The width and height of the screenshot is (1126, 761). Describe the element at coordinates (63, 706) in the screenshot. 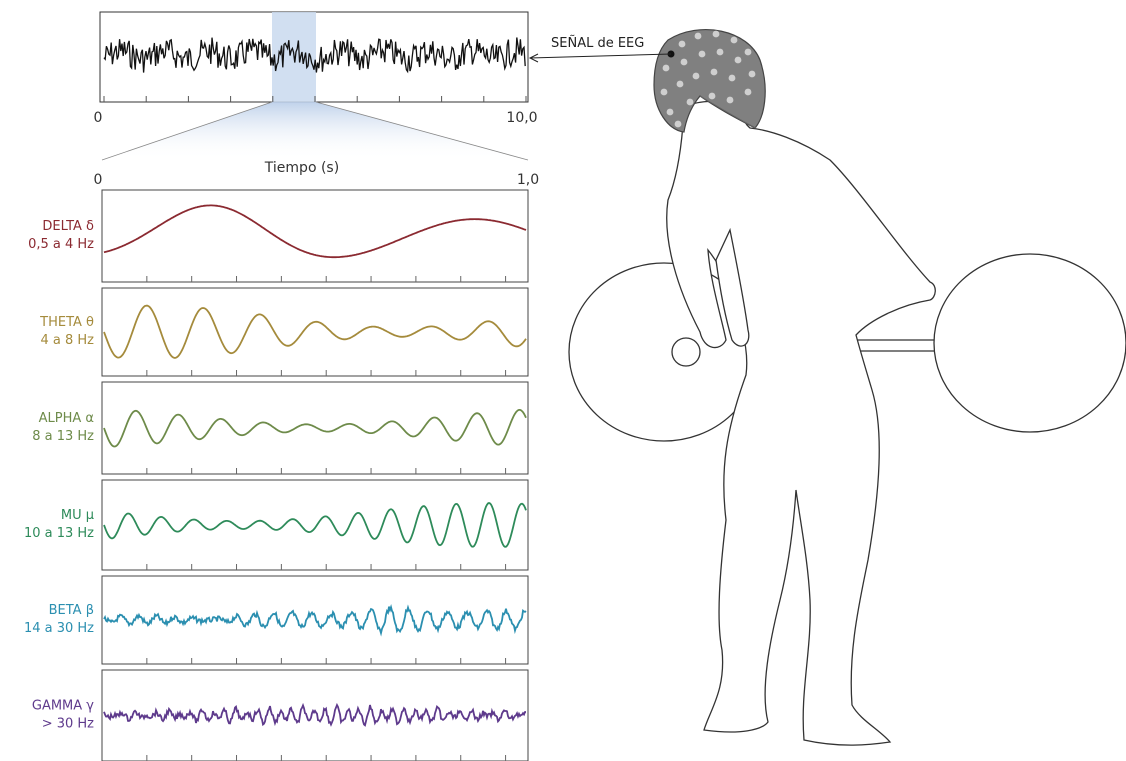

I see `band-name-label: GAMMA γ` at that location.